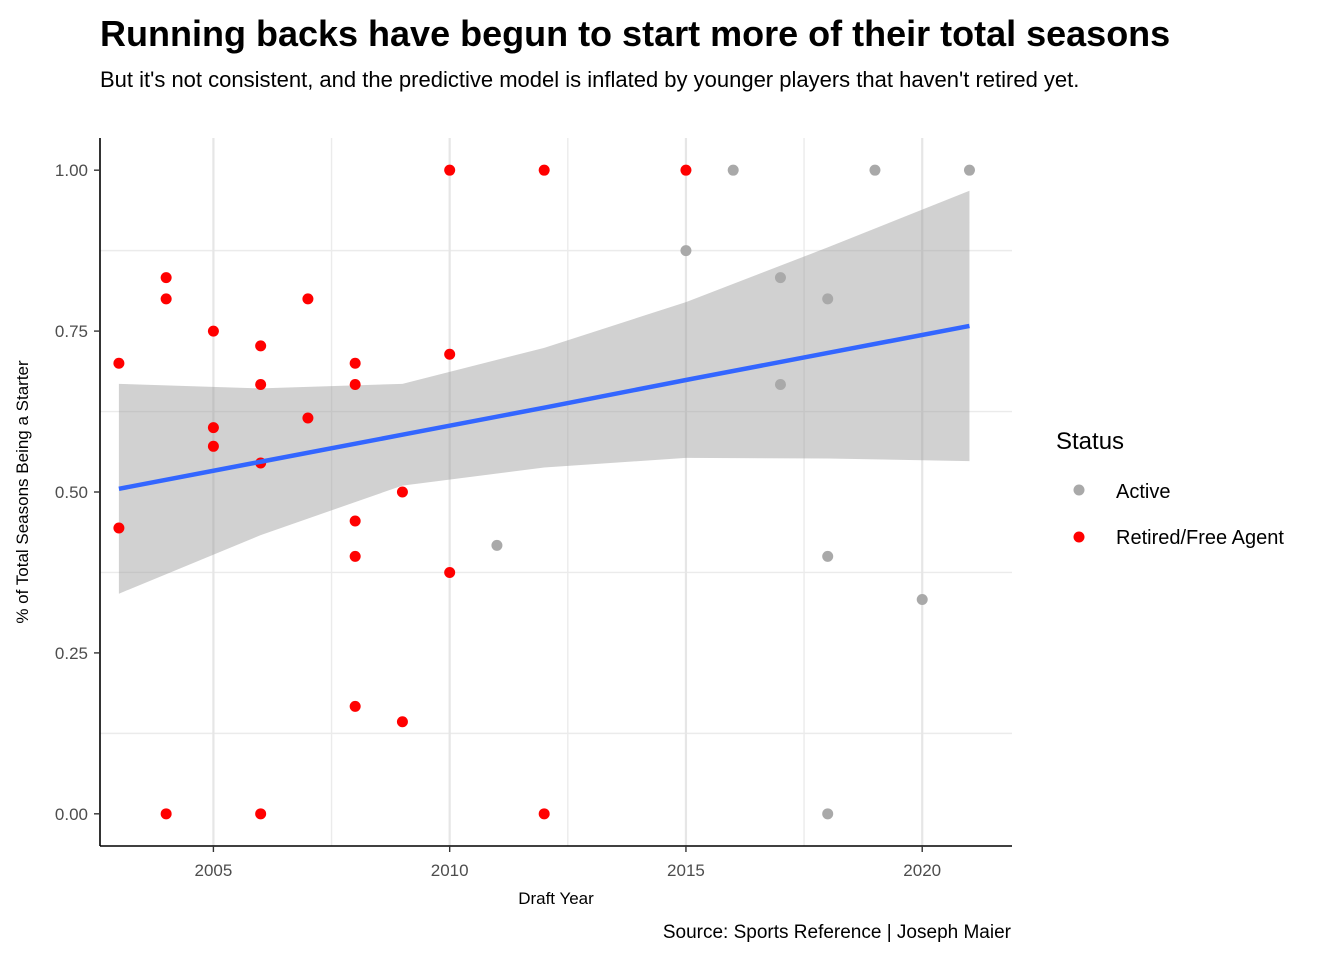 This screenshot has height=960, width=1344. Describe the element at coordinates (836, 932) in the screenshot. I see `chart-caption: Source: Sports Reference | Joseph Maier` at that location.